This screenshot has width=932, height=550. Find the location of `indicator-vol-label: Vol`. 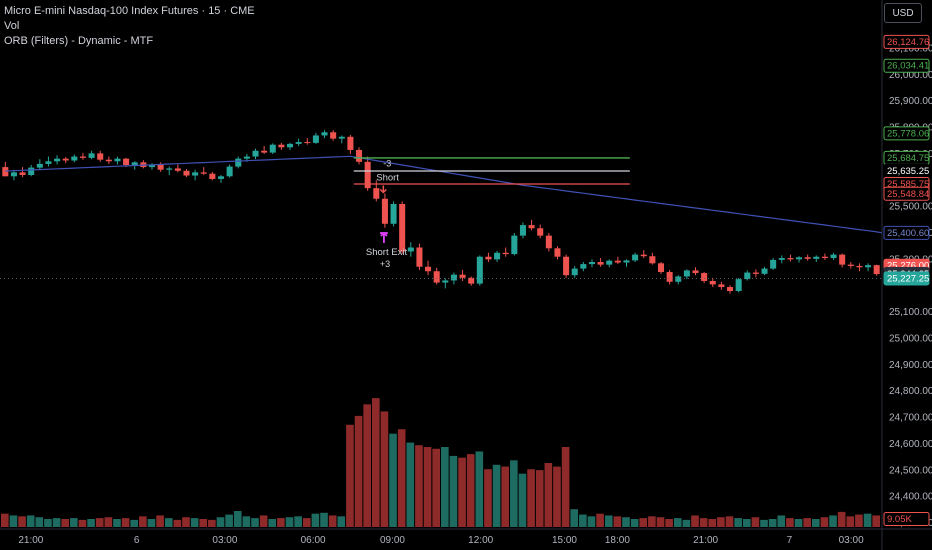

indicator-vol-label: Vol is located at coordinates (12, 26).